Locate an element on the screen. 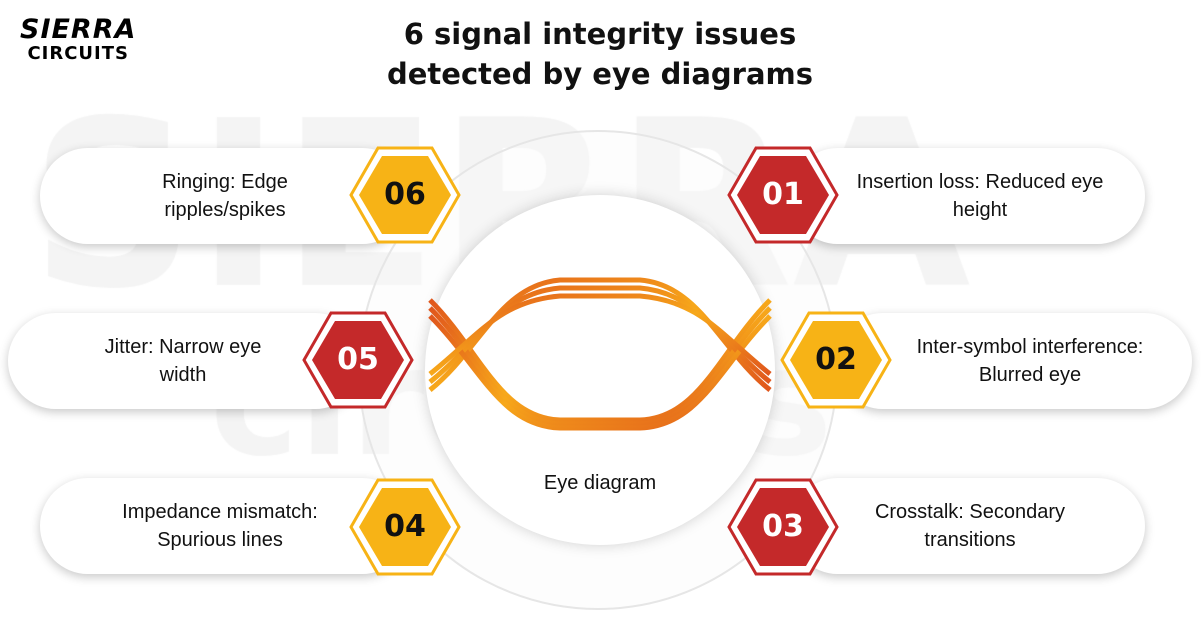  issue-number: 05 is located at coordinates (358, 359).